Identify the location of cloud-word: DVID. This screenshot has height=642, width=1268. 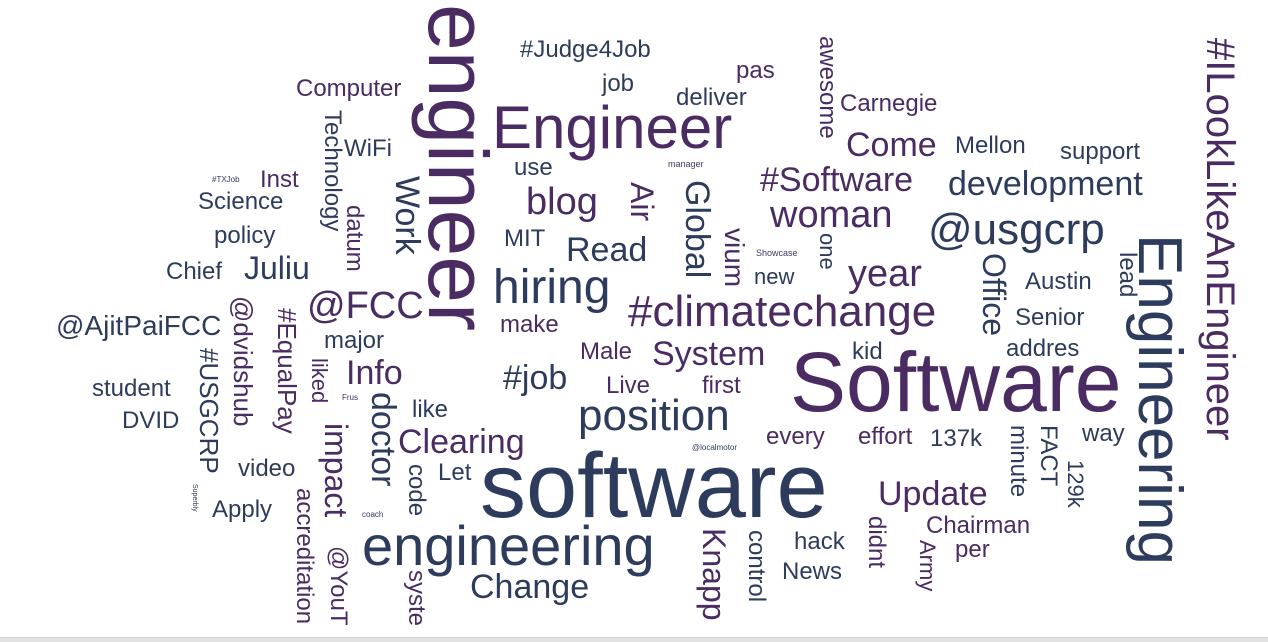
(151, 420).